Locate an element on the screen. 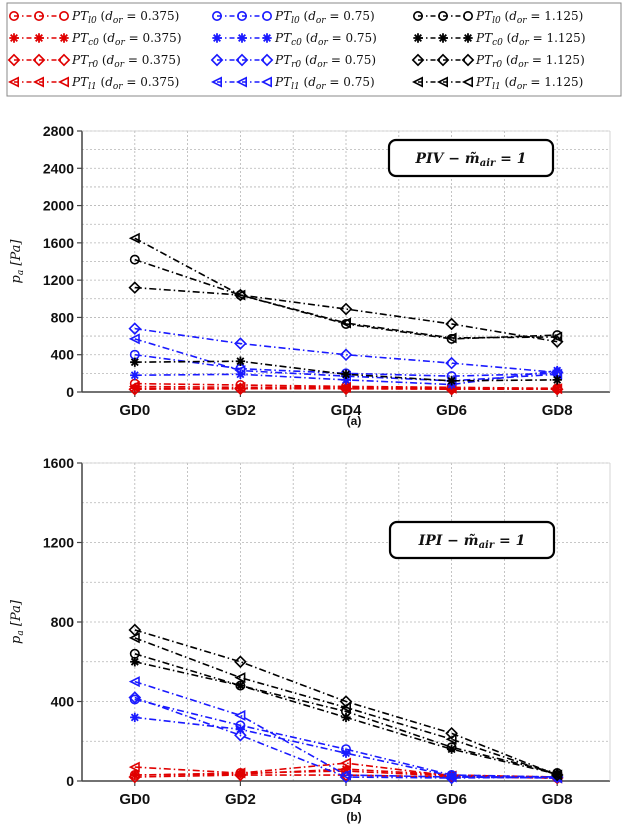 The height and width of the screenshot is (838, 627). legend-label: PTl1 (dor = 1.125) is located at coordinates (529, 83).